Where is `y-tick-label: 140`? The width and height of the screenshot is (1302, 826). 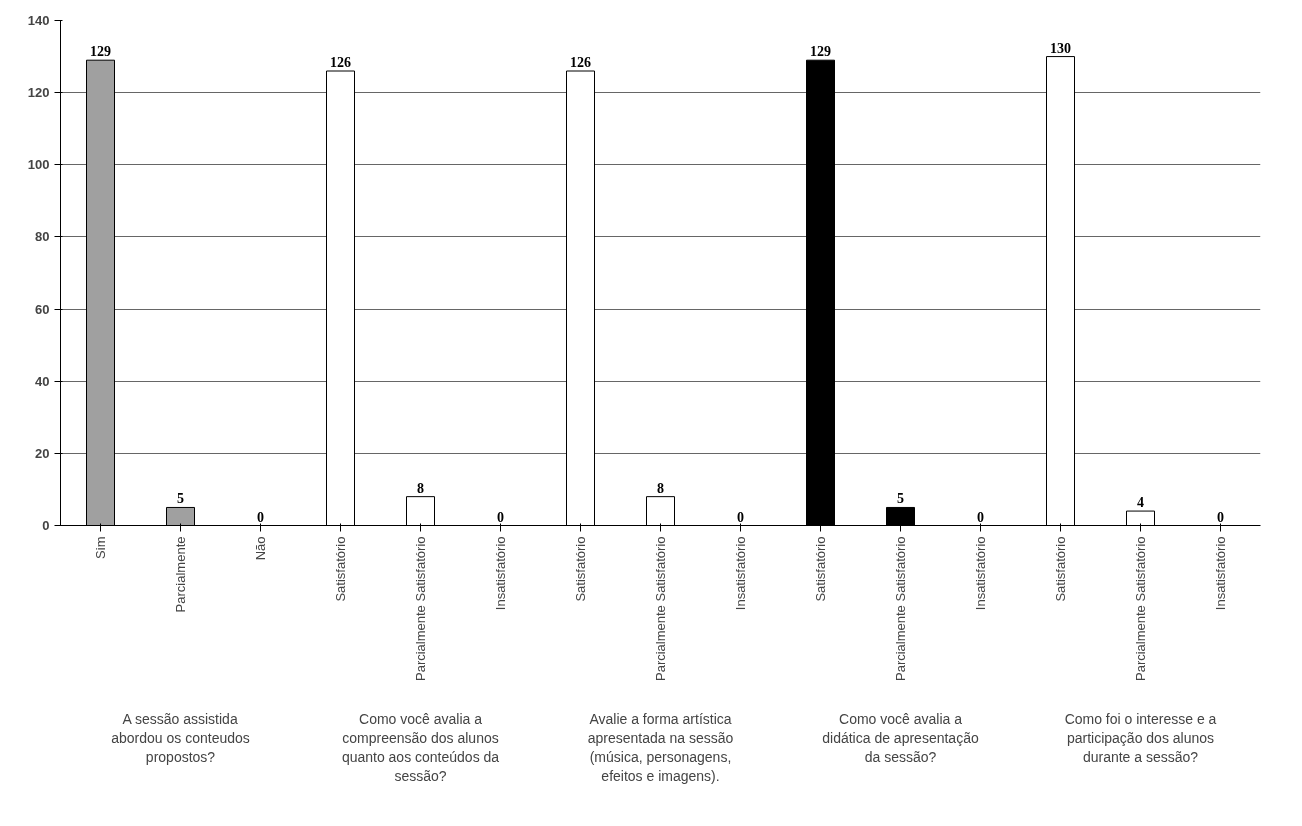
y-tick-label: 140 is located at coordinates (38, 20).